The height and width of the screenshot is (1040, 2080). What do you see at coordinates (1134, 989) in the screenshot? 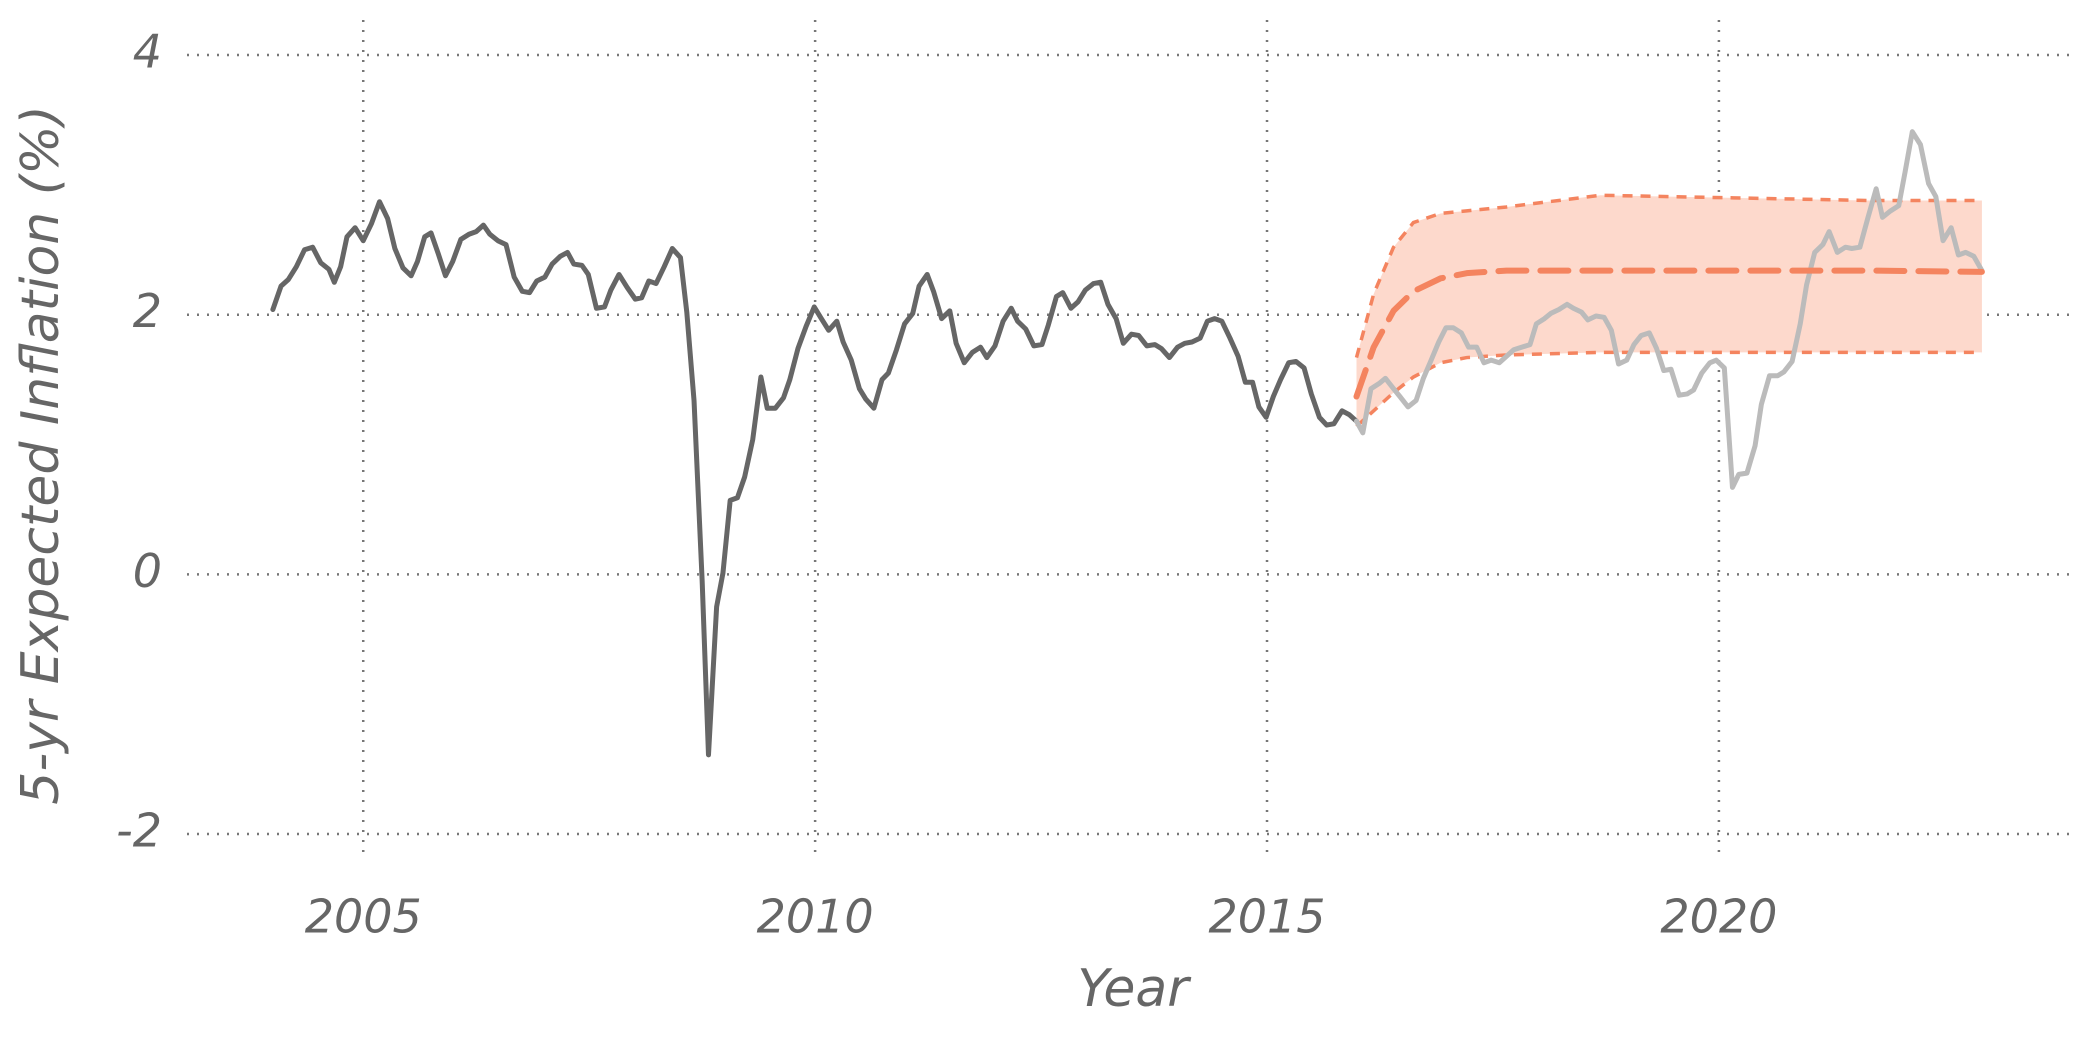
I see `x-axis-label: Year` at bounding box center [1134, 989].